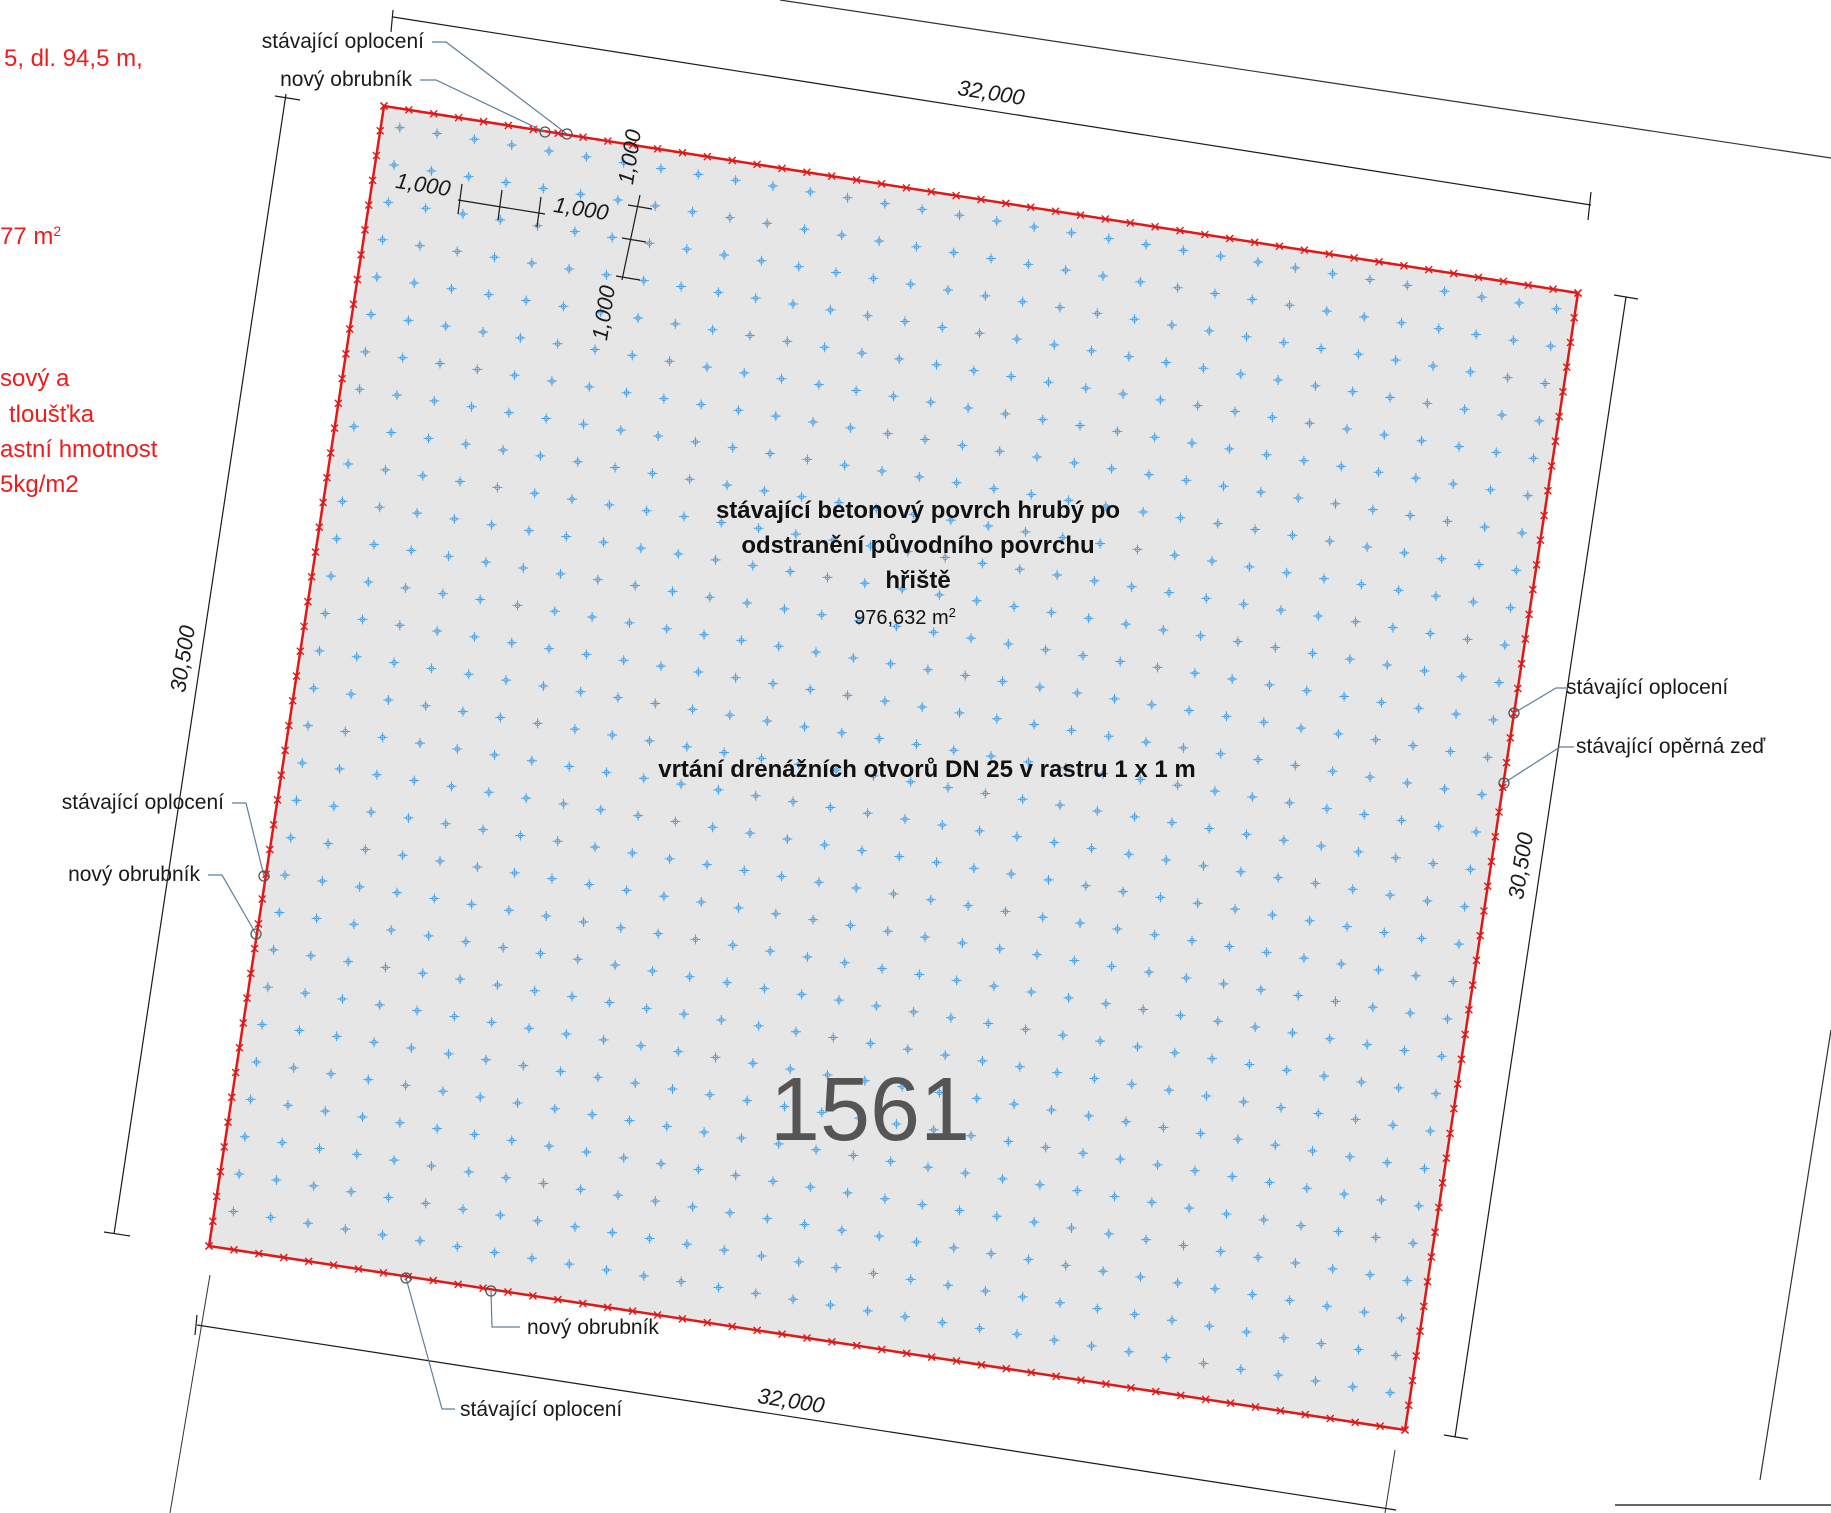  I want to click on callout-left-fence: stávající oplocení, so click(166, 836).